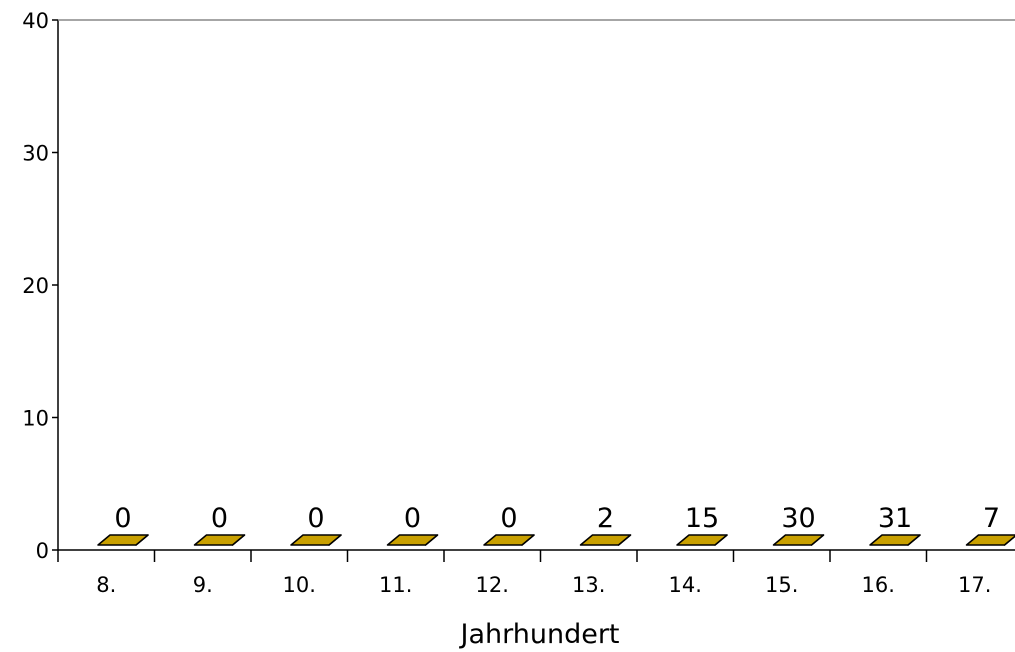 Image resolution: width=1015 pixels, height=652 pixels. What do you see at coordinates (702, 518) in the screenshot?
I see `data-label: 15` at bounding box center [702, 518].